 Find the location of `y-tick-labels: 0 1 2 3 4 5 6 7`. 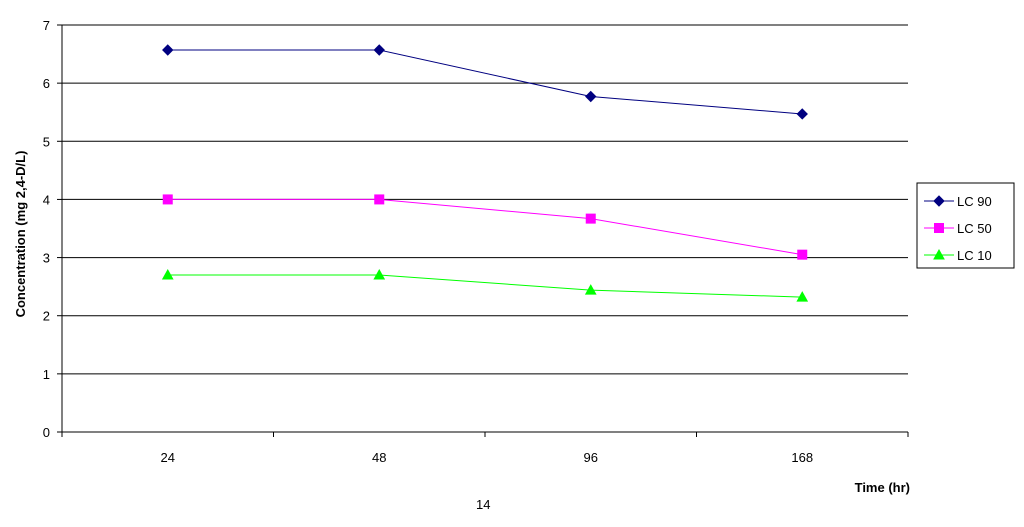

y-tick-labels: 0 1 2 3 4 5 6 7 is located at coordinates (46, 229).